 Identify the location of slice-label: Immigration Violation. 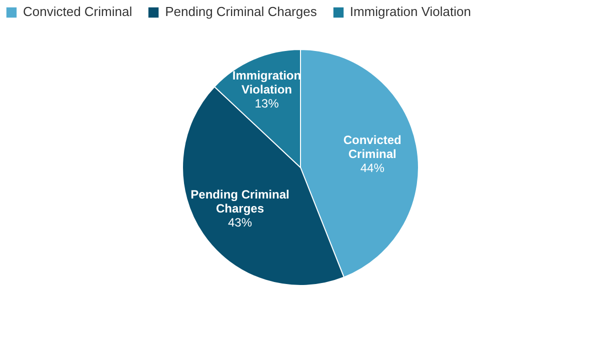
(267, 82).